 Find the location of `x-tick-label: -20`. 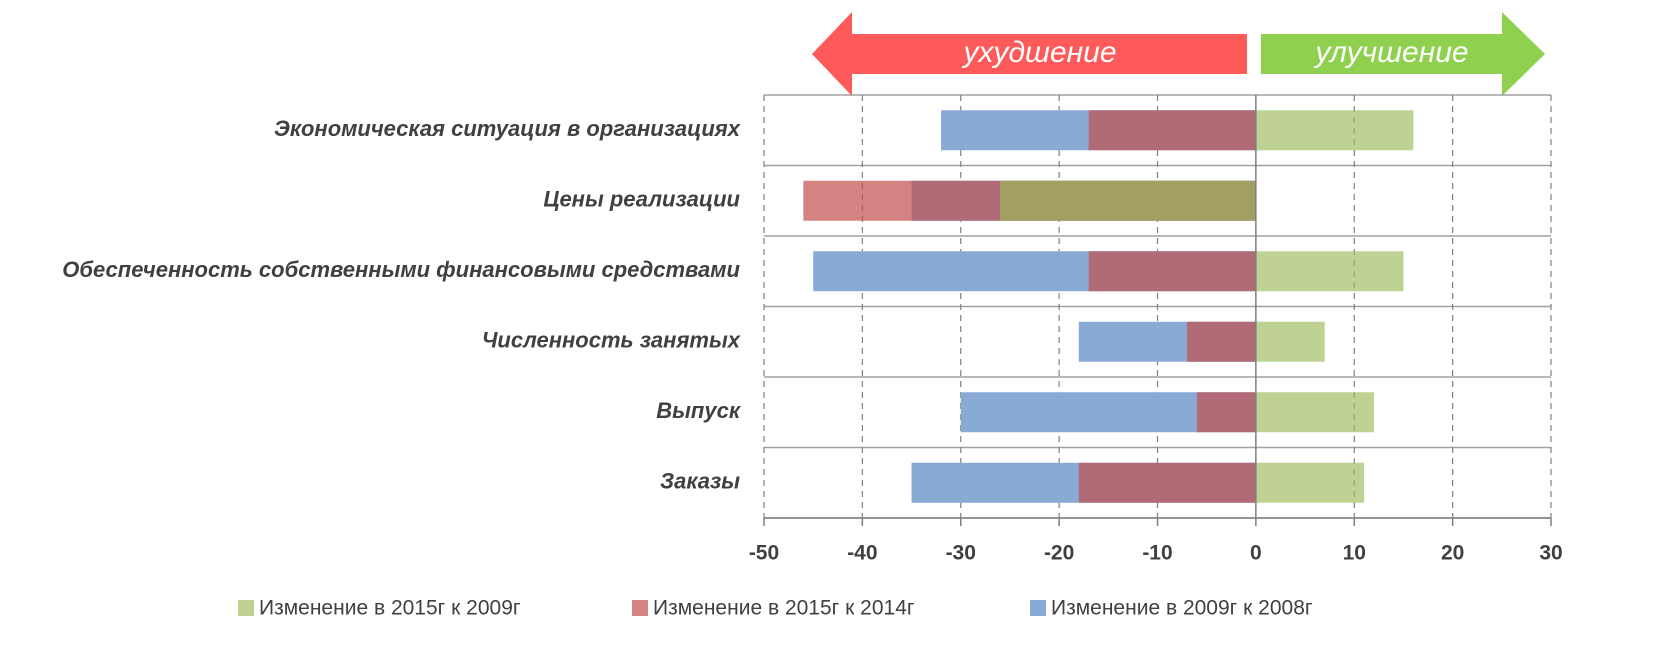

x-tick-label: -20 is located at coordinates (1059, 553).